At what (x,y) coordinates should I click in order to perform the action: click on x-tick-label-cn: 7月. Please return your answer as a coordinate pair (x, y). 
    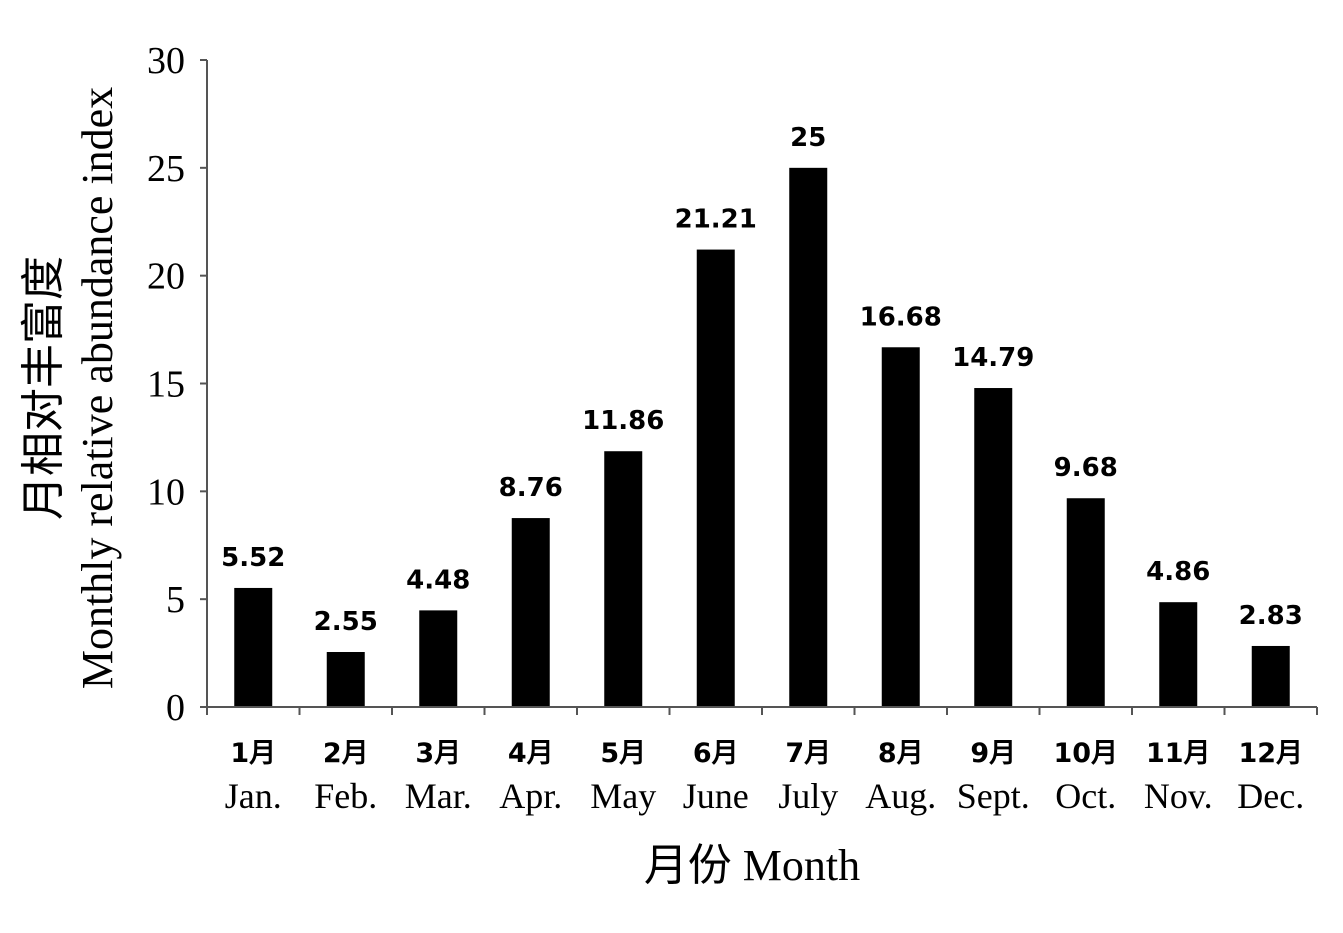
    Looking at the image, I should click on (808, 753).